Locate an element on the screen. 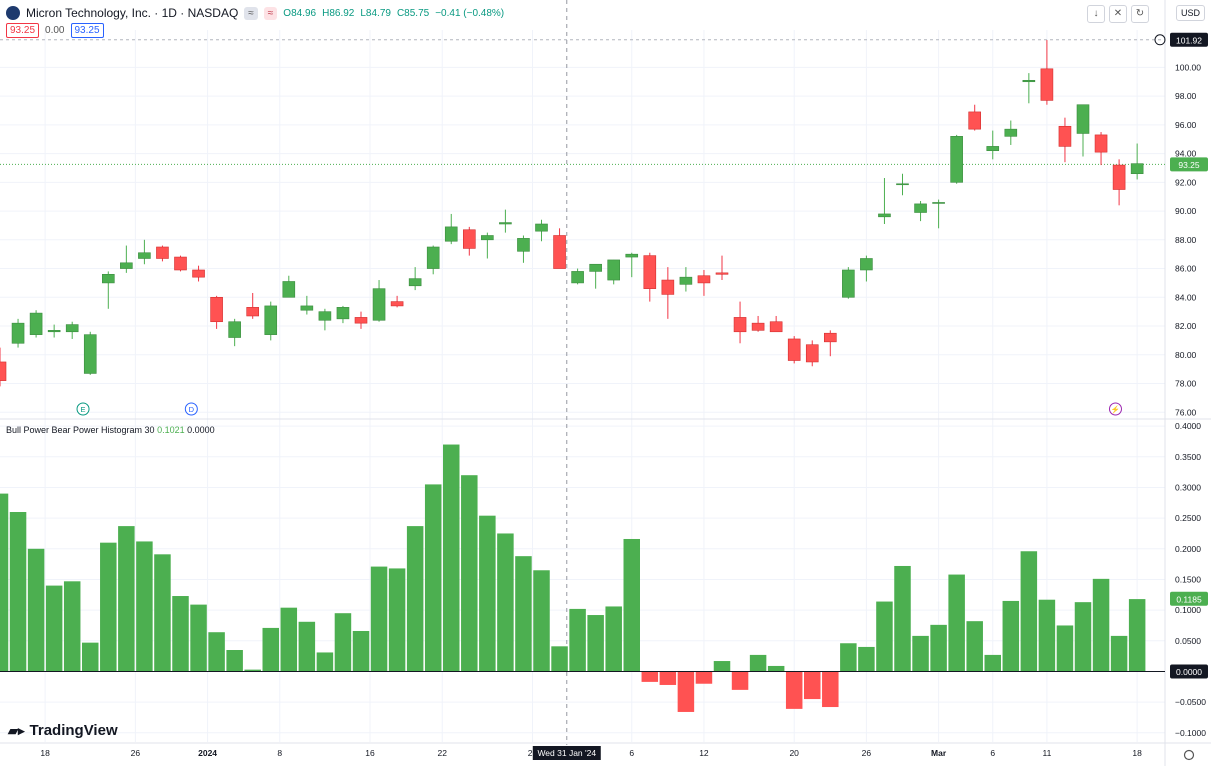  dividend-icon is located at coordinates (191, 409).